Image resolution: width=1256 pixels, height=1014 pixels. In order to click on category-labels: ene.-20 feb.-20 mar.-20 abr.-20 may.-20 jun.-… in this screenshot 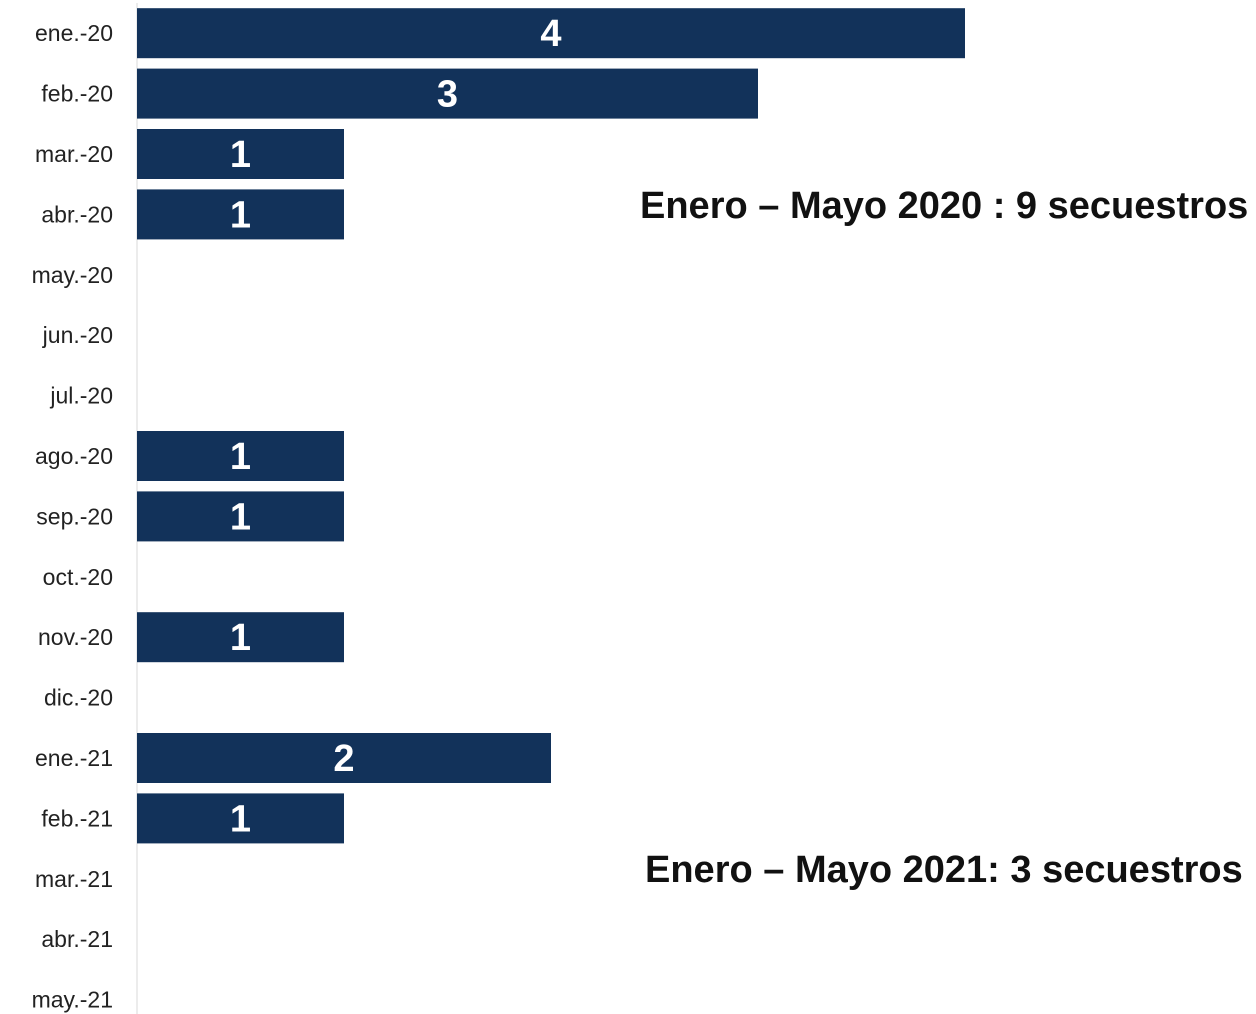, I will do `click(72, 516)`.